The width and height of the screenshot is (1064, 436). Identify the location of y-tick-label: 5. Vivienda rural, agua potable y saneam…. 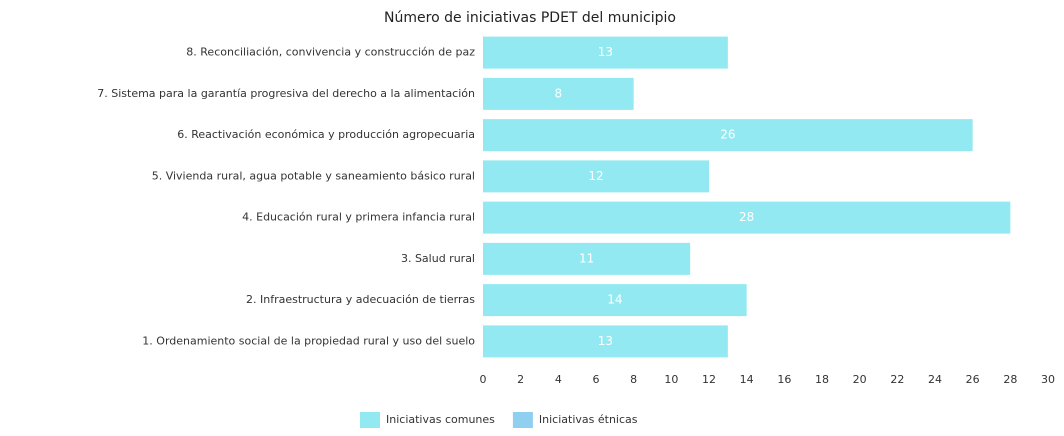
(313, 175).